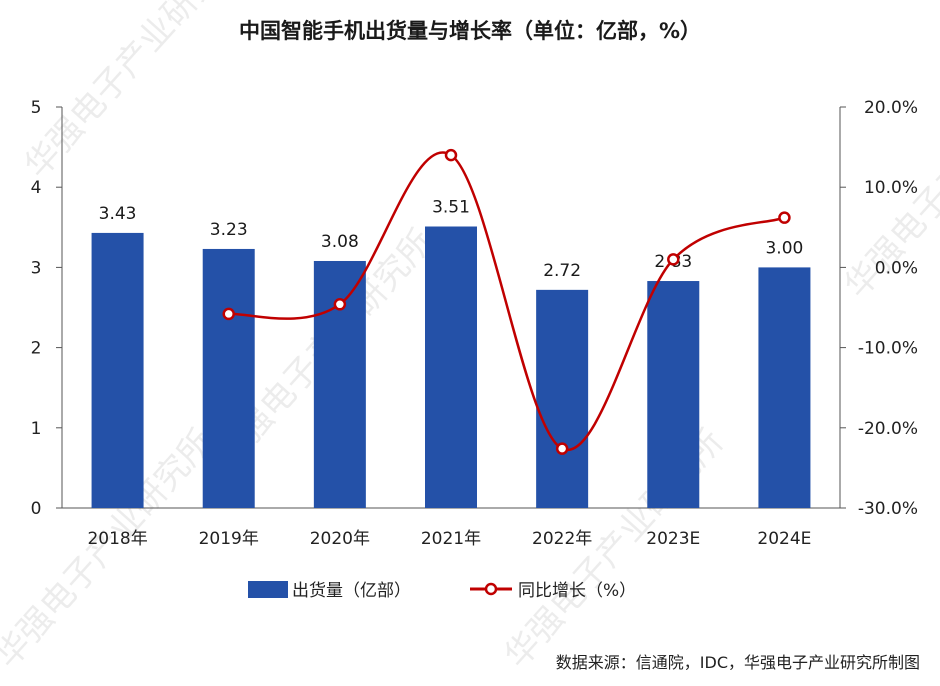 This screenshot has width=940, height=686. I want to click on category-labels: 2018年 2019年 2020年 2021年 2022年 2023E 2024E, so click(449, 539).